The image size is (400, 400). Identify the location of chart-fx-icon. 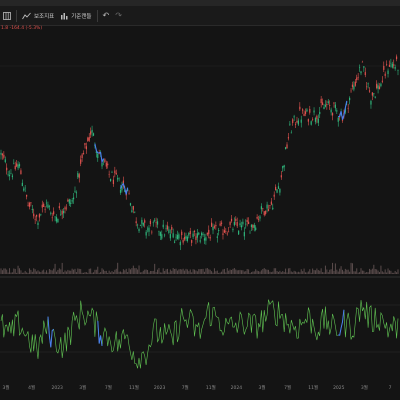
(26, 15).